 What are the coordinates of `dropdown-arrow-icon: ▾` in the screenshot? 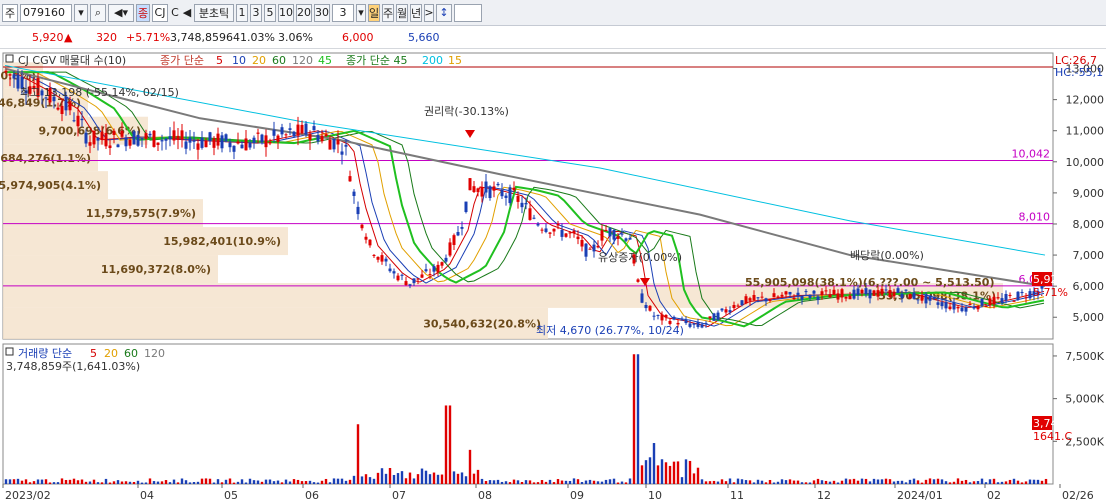 It's located at (81, 12).